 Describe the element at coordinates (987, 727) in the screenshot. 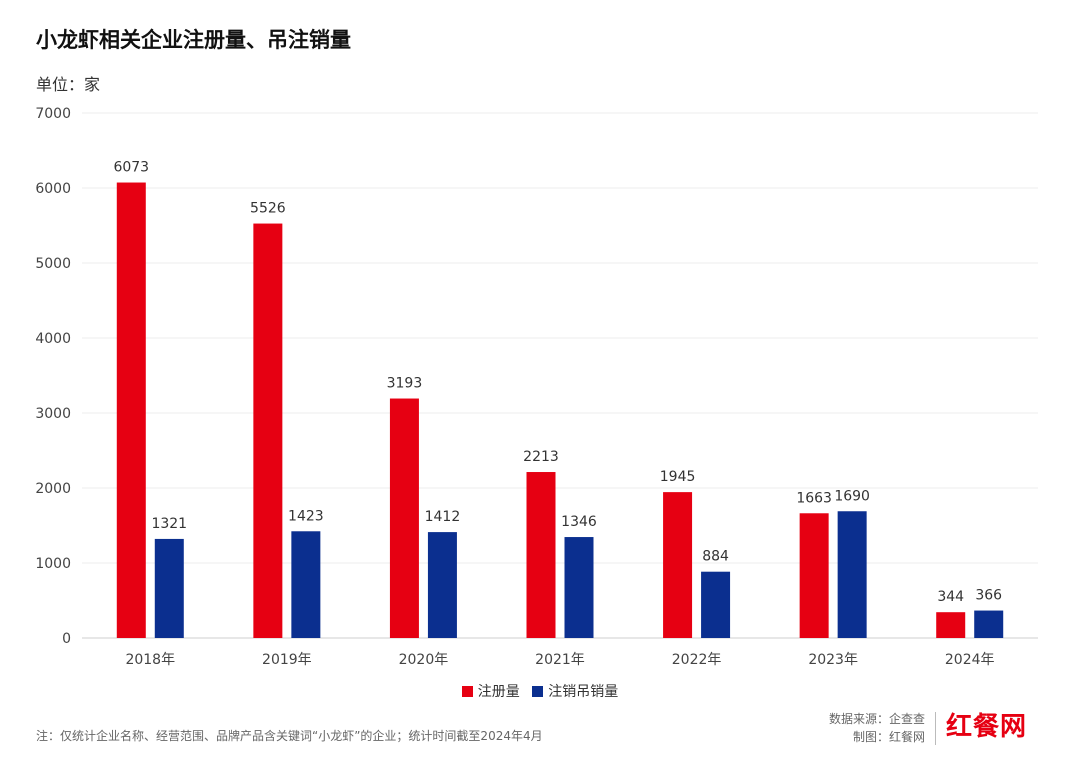

I see `brand-logo: 红餐网` at that location.